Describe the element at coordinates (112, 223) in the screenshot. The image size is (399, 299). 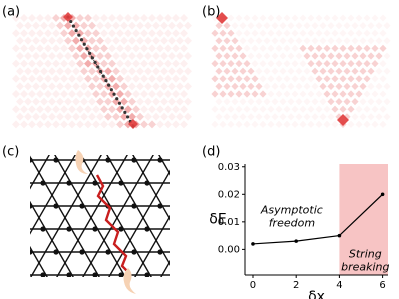
I see `string` at that location.